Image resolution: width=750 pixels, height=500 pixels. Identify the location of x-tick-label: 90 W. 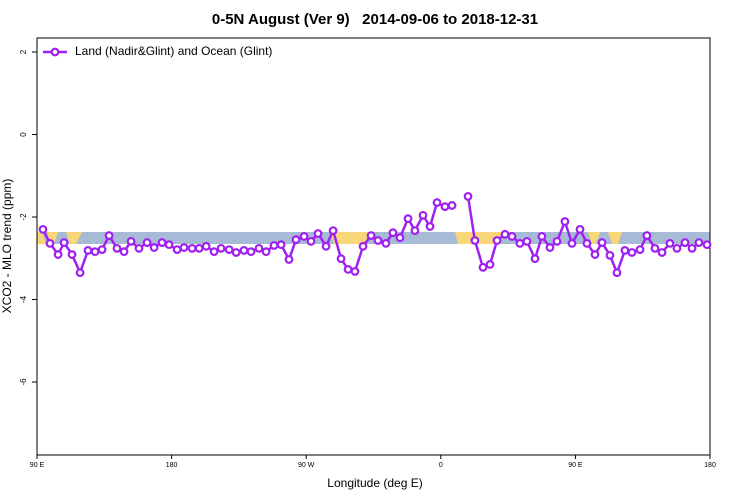
(306, 465).